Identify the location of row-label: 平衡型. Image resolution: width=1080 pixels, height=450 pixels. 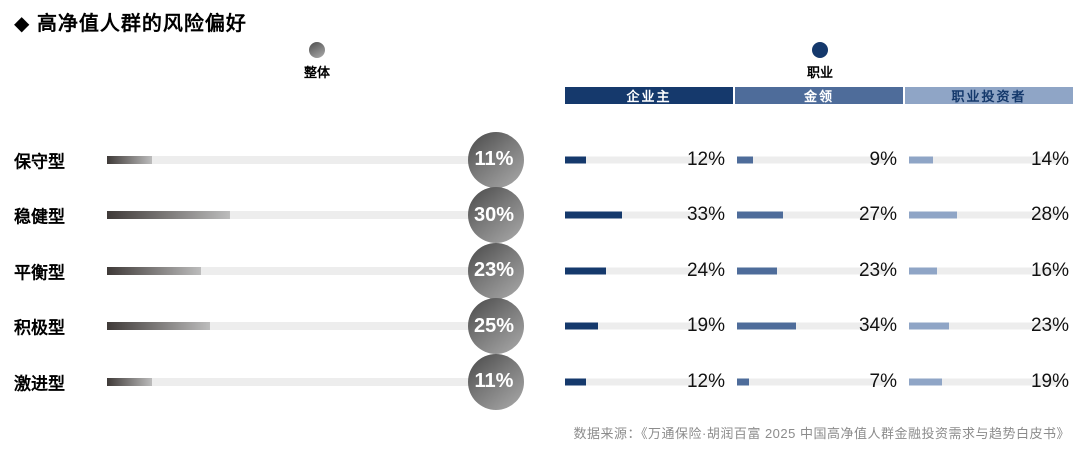
(39, 273).